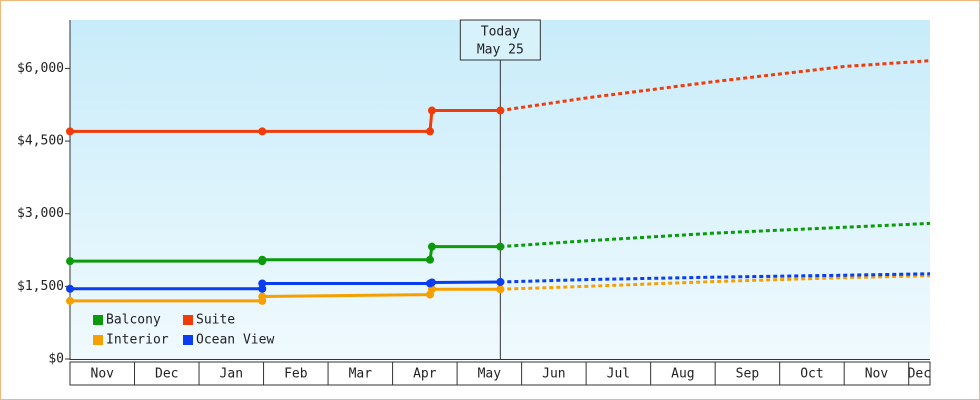 Image resolution: width=980 pixels, height=400 pixels. Describe the element at coordinates (811, 374) in the screenshot. I see `x-tick-label: Oct` at that location.